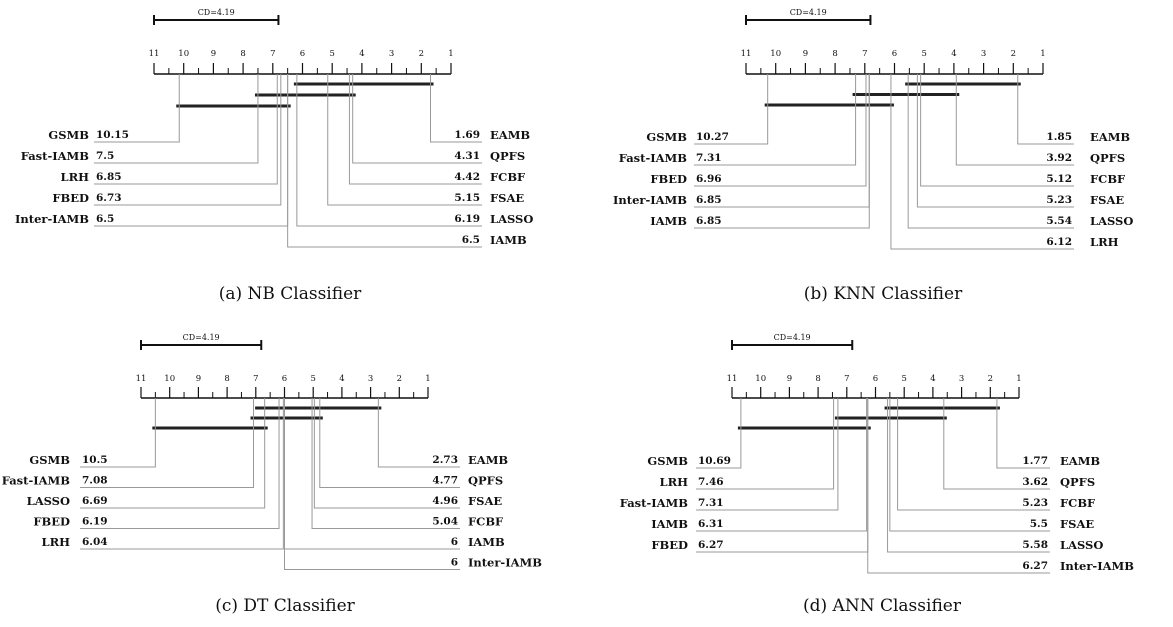  Describe the element at coordinates (471, 240) in the screenshot. I see `right-method-rank: 6.5` at that location.